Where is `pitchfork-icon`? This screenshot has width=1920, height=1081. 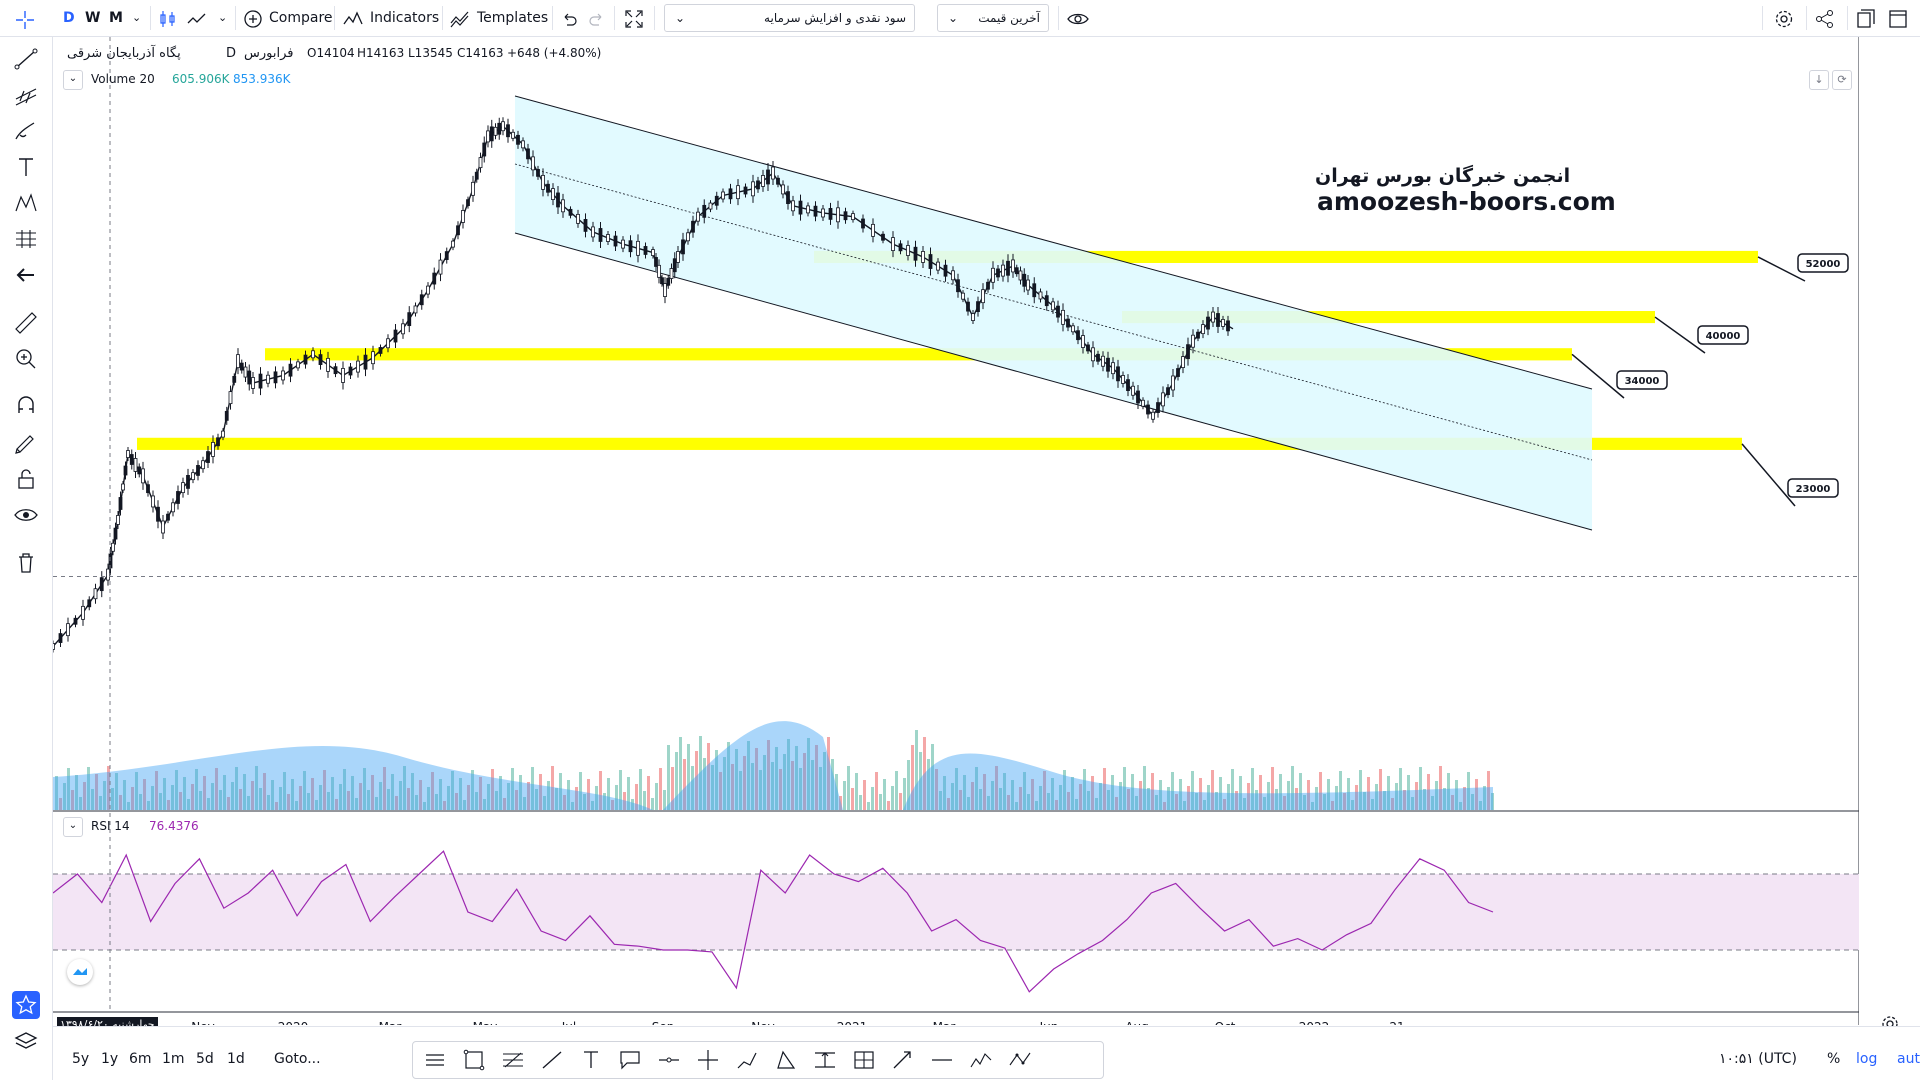 pitchfork-icon is located at coordinates (26, 95).